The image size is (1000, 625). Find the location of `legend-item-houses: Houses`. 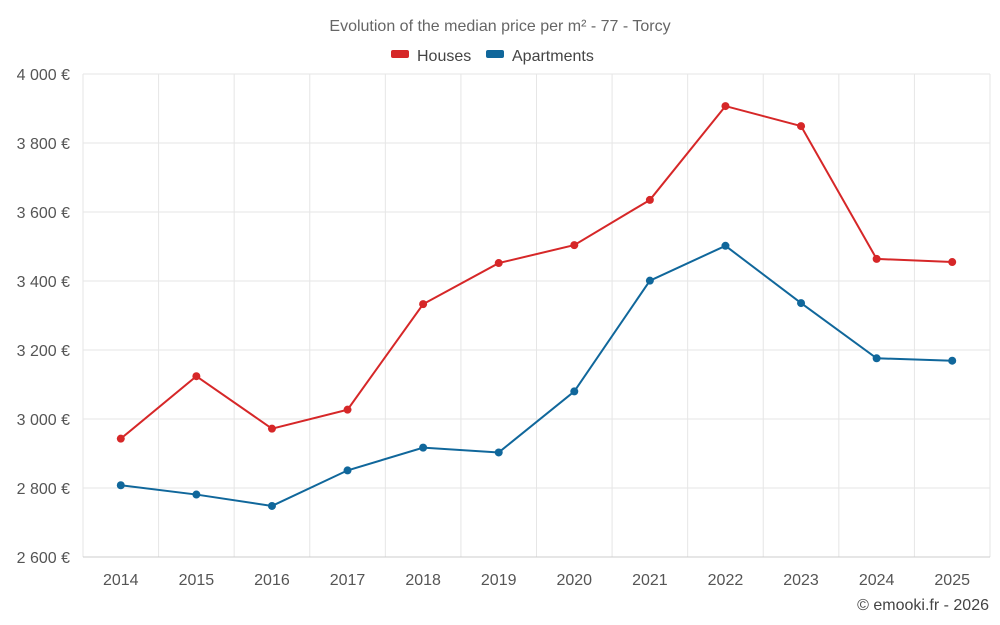

legend-item-houses: Houses is located at coordinates (431, 56).